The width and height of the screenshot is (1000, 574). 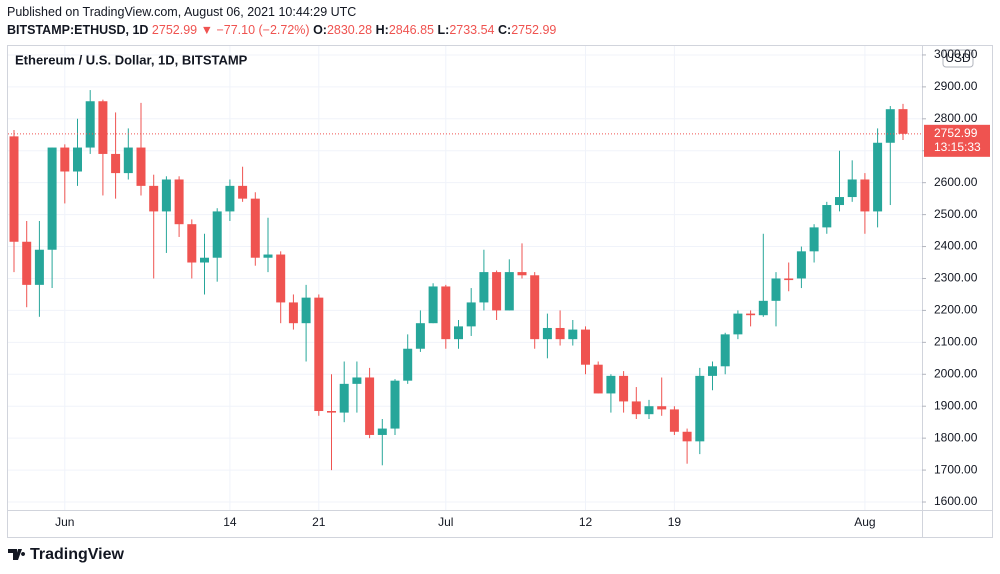 What do you see at coordinates (956, 278) in the screenshot?
I see `y-tick-label: 2300.00` at bounding box center [956, 278].